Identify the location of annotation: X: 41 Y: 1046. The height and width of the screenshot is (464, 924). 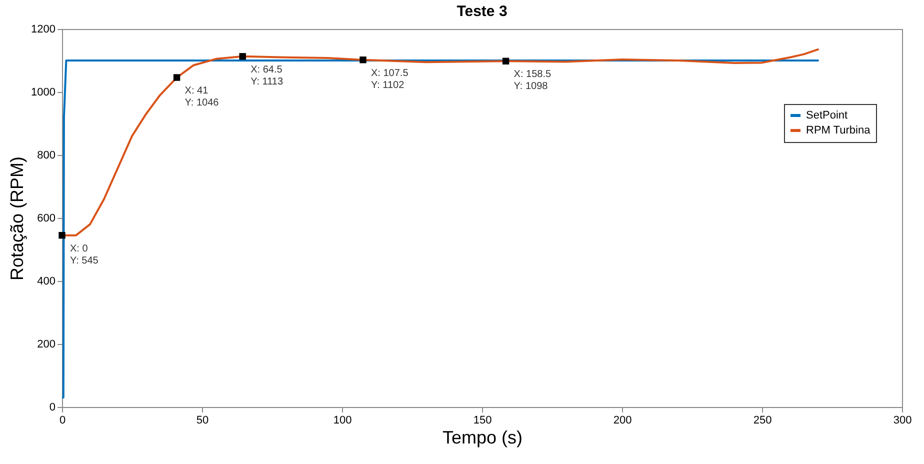
(202, 97).